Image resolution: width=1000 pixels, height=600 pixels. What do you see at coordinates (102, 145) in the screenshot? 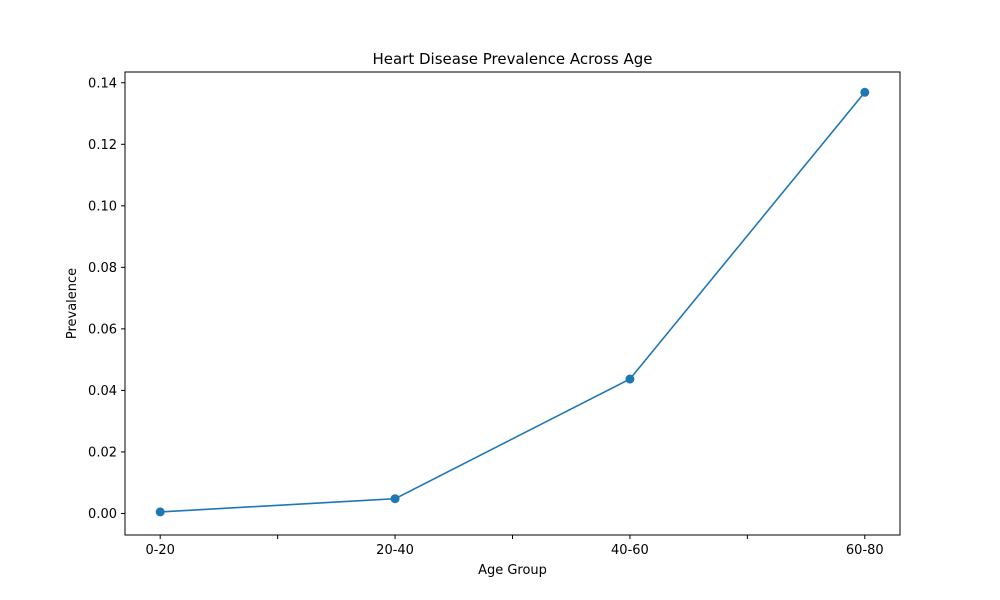
I see `y-tick-label: 0.12` at bounding box center [102, 145].